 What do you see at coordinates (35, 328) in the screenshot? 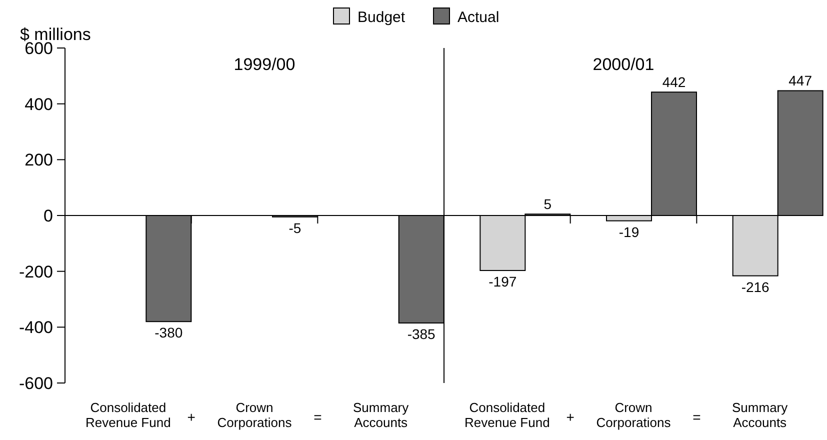
I see `y-tick-label: -400` at bounding box center [35, 328].